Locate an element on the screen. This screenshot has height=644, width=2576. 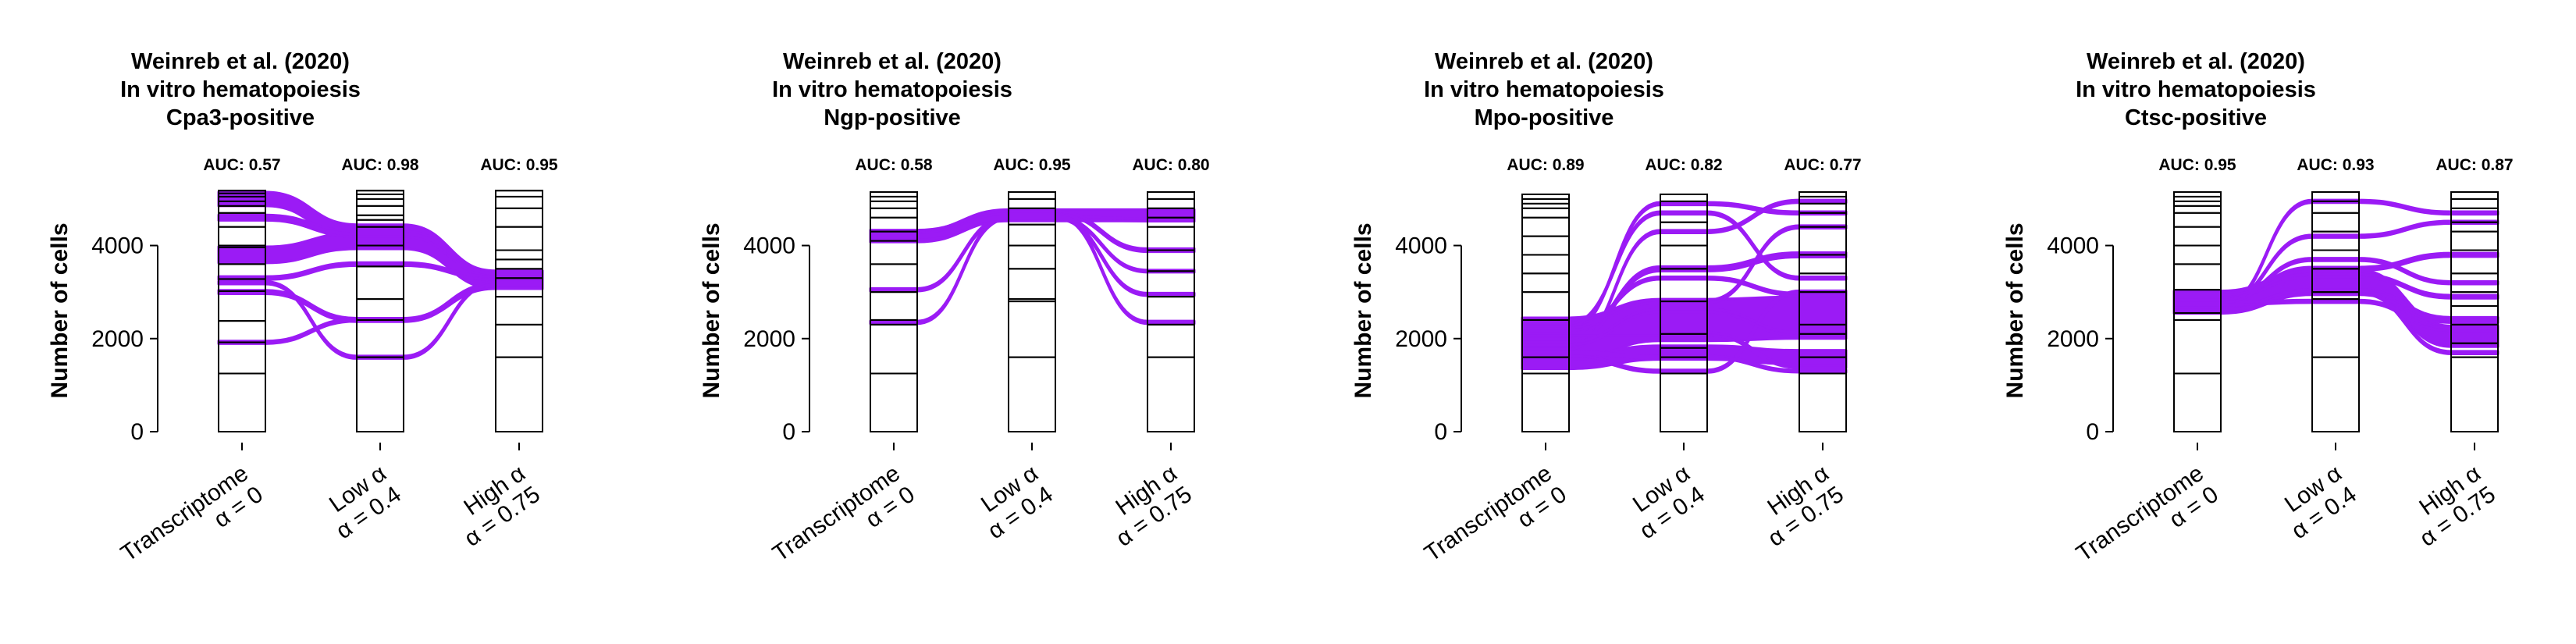
auc-label: AUC: 0.93 is located at coordinates (2335, 165).